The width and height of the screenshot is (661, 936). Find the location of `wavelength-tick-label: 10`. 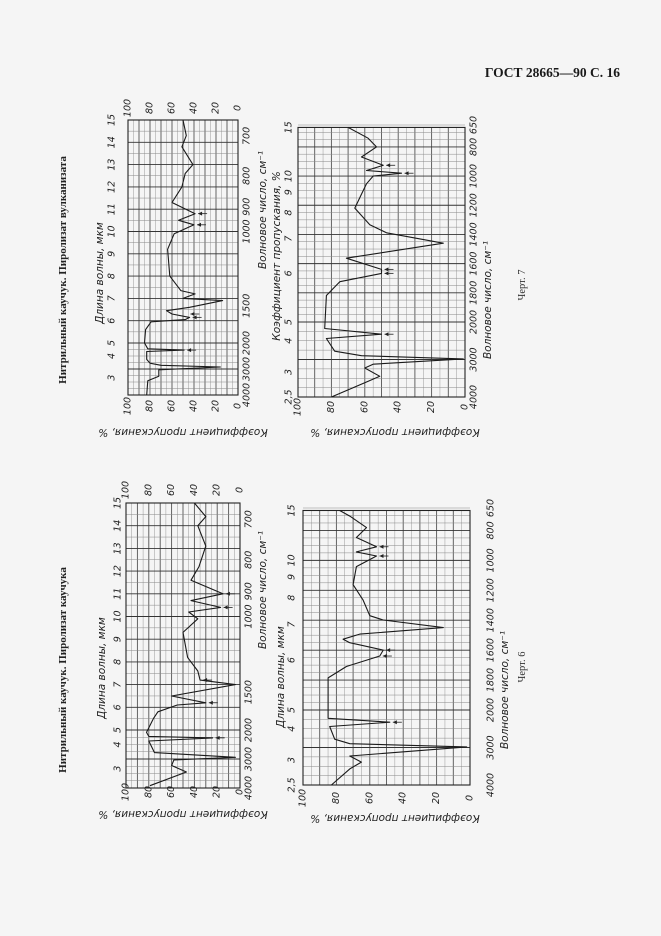

wavelength-tick-label: 10 is located at coordinates (118, 616).